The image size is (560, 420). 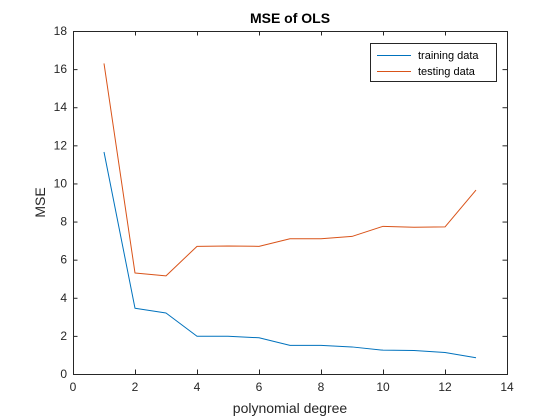 I want to click on y-axis-label: MSE, so click(x=40, y=202).